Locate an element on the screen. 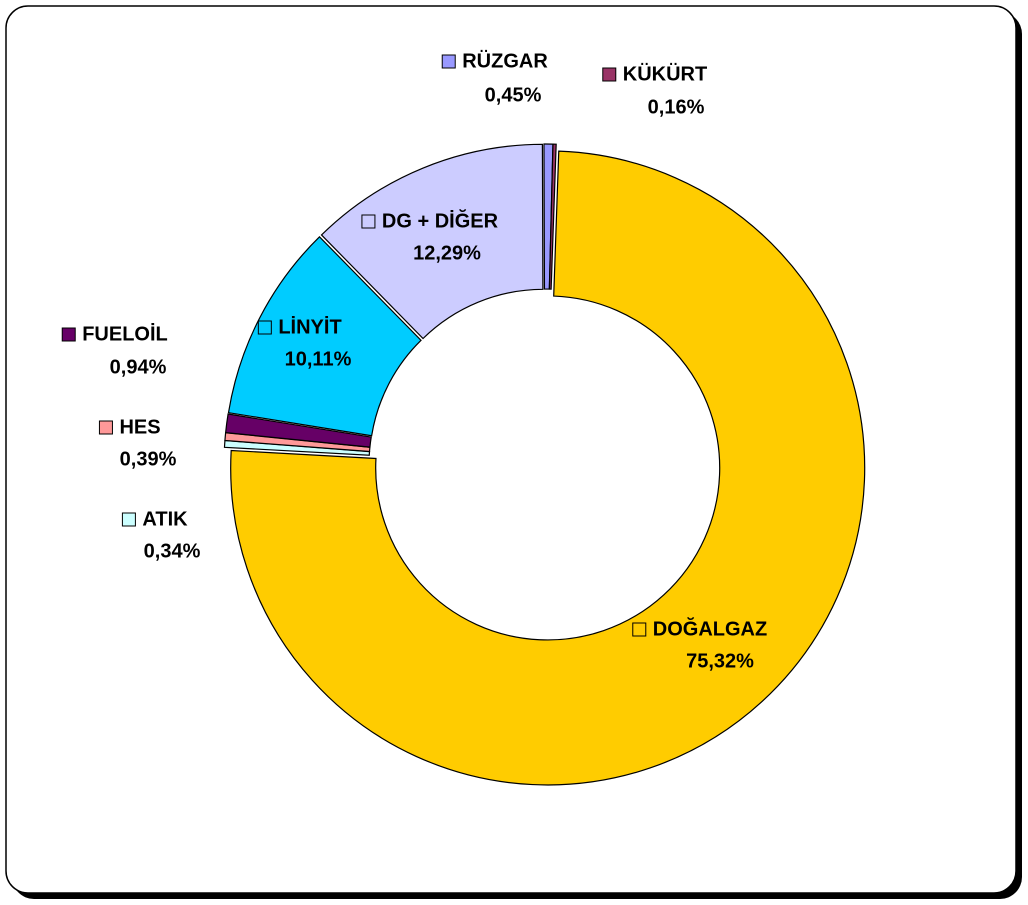  slice-label: LİNYİT is located at coordinates (309, 326).